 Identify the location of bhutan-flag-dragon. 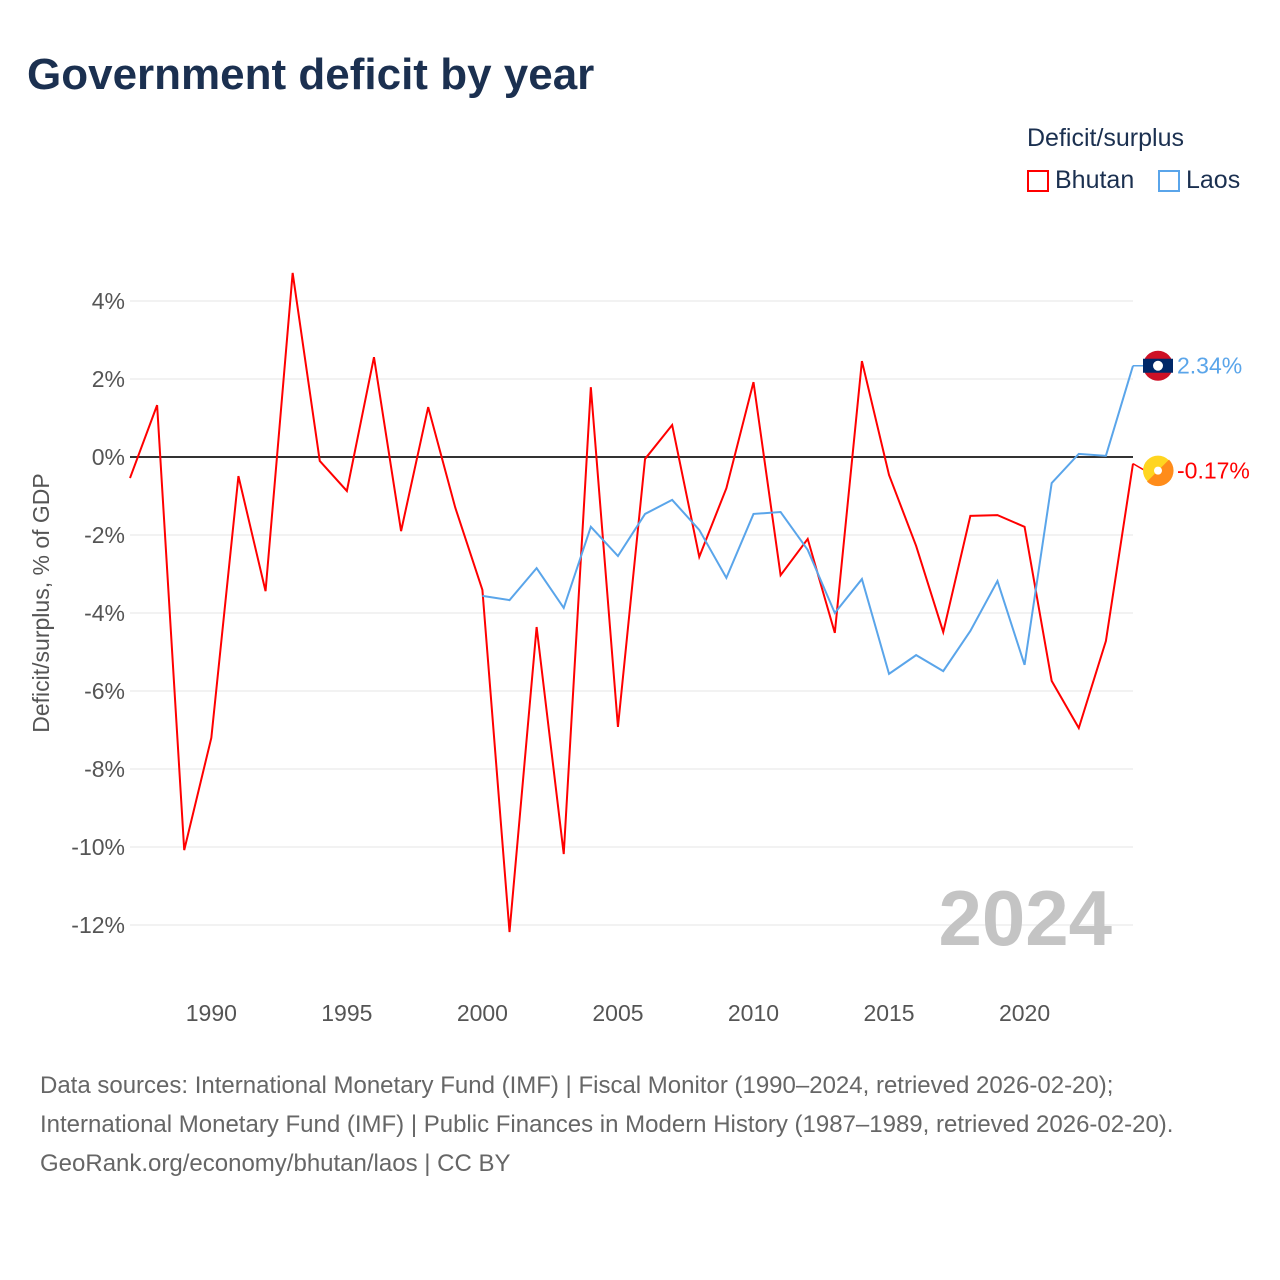
(1158, 470).